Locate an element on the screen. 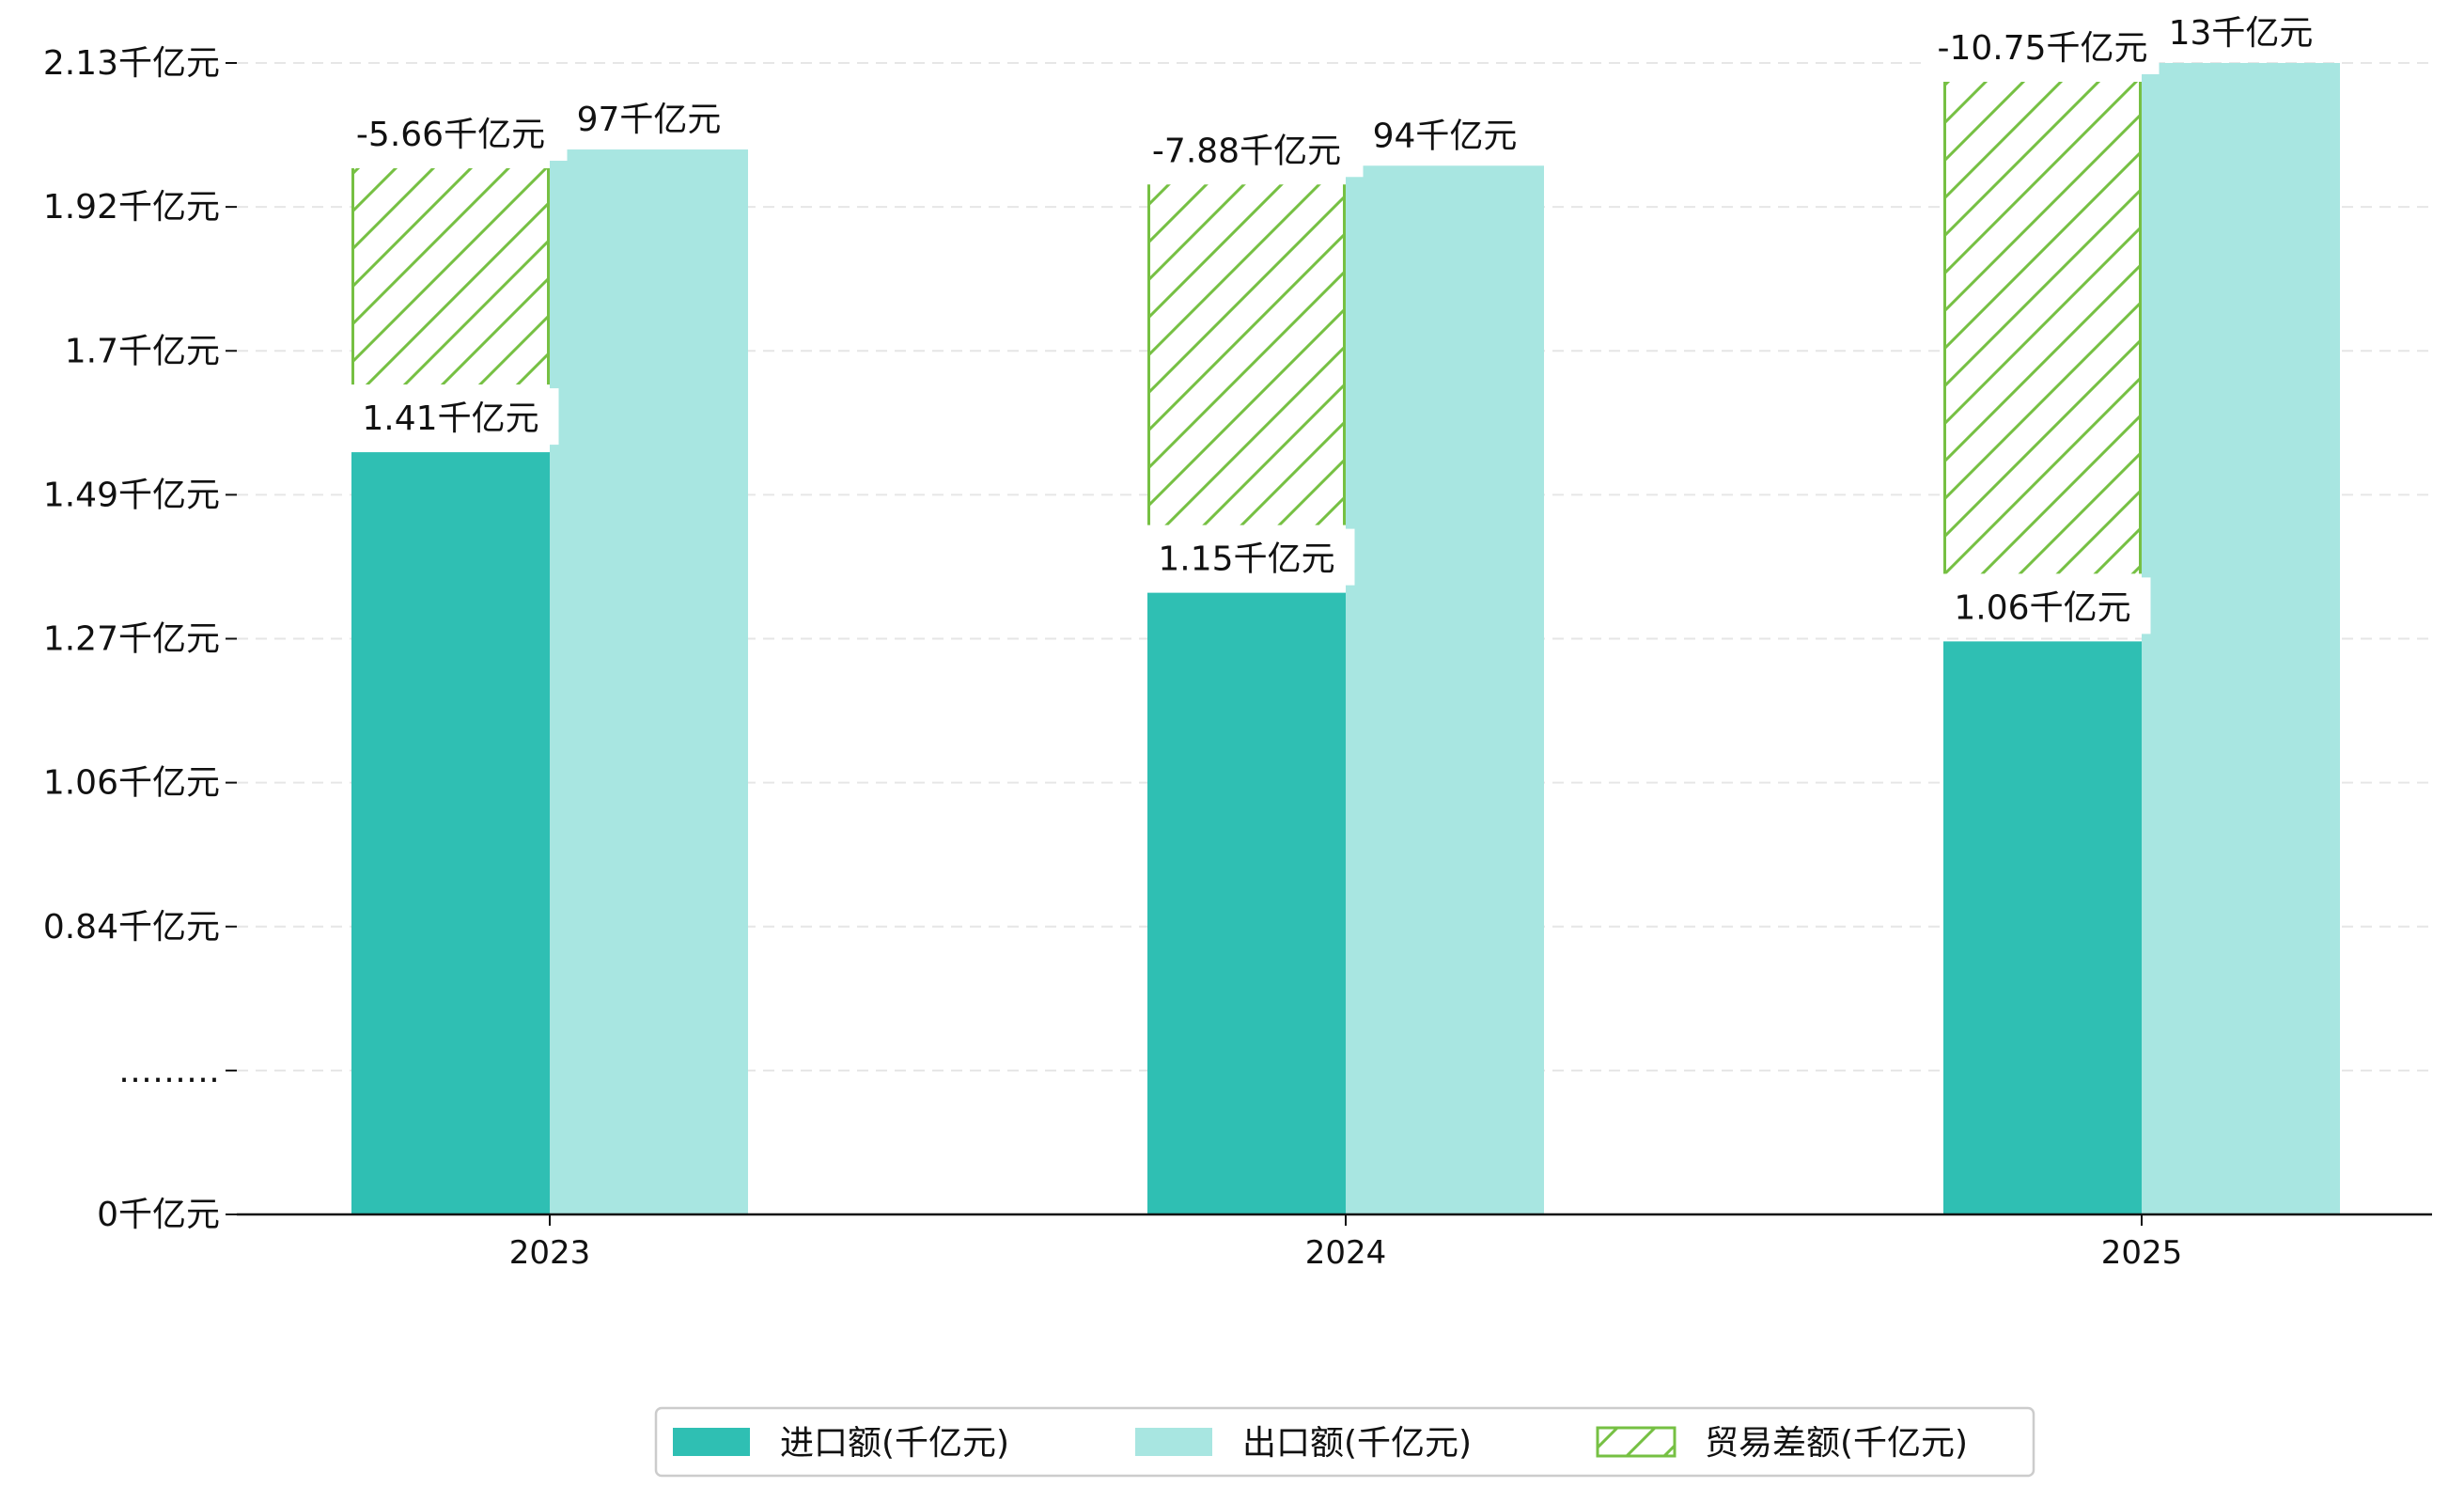 The width and height of the screenshot is (2464, 1503). label-balance-2023-bg is located at coordinates (451, 133).